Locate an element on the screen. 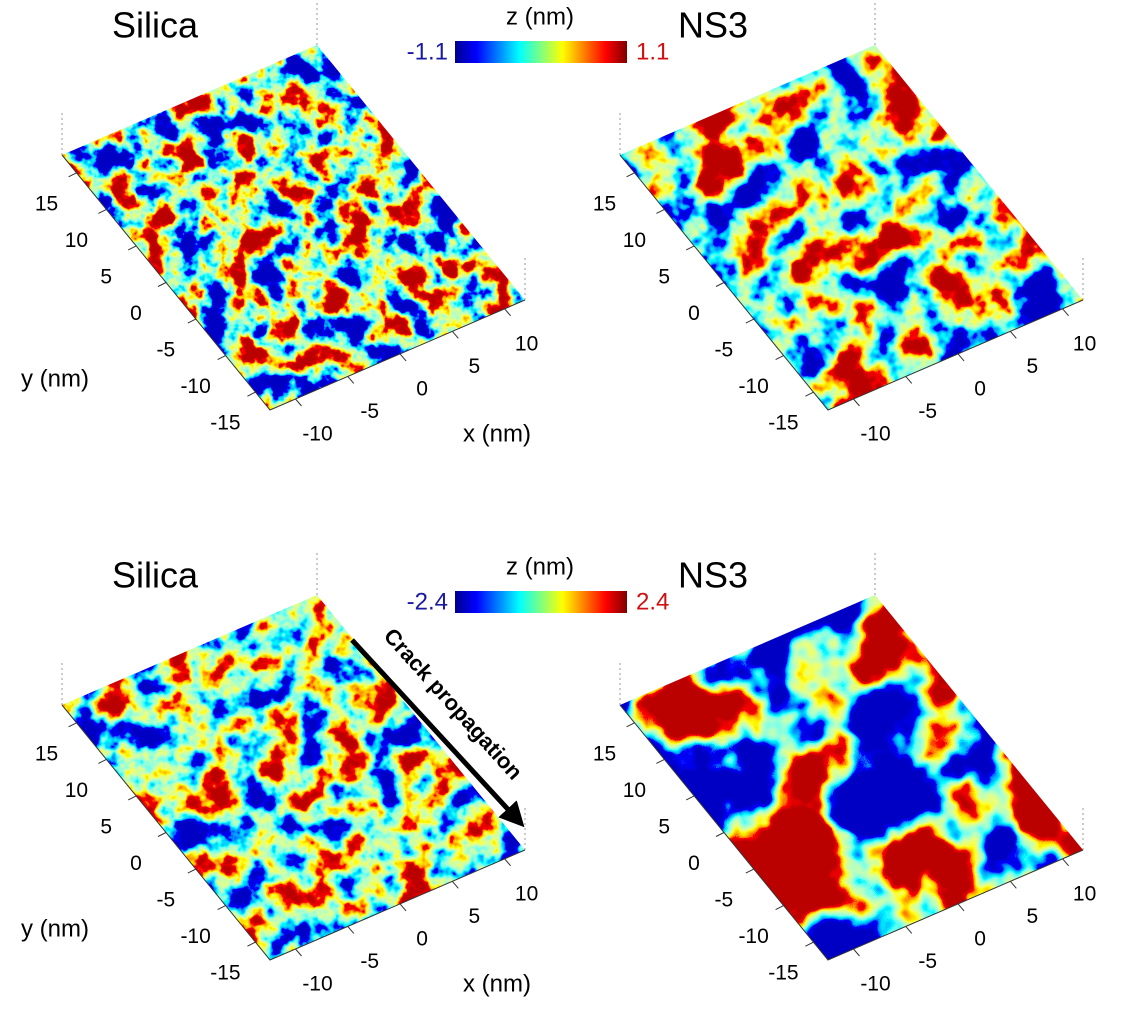 This screenshot has height=1021, width=1141. panel-title: NS3 is located at coordinates (713, 25).